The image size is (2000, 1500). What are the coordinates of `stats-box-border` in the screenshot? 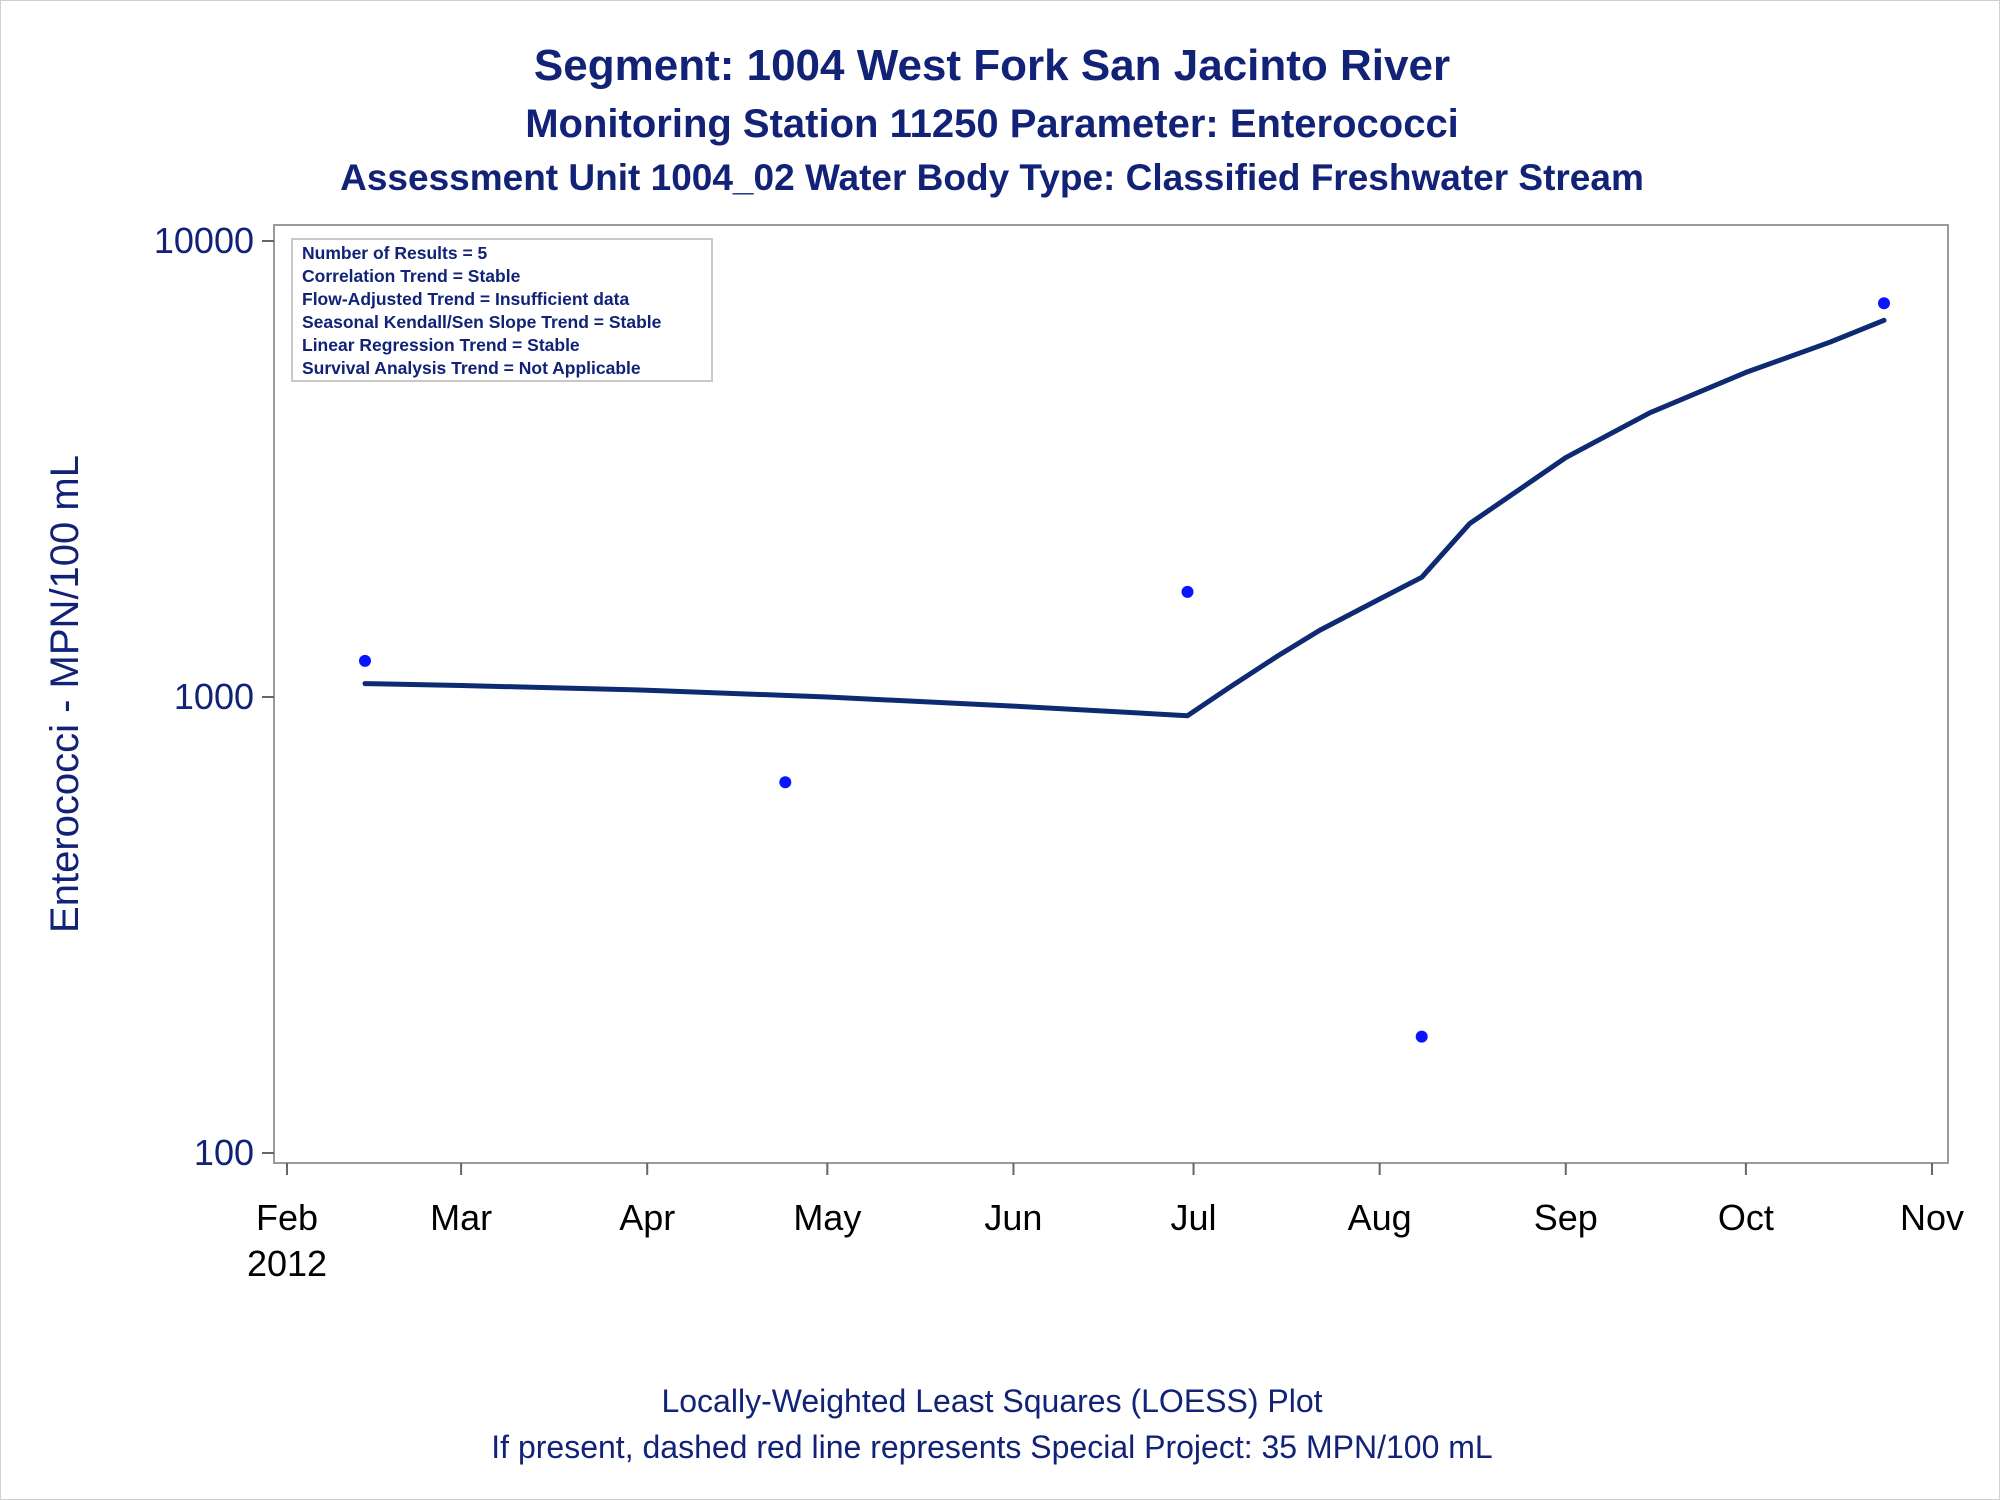 It's located at (502, 310).